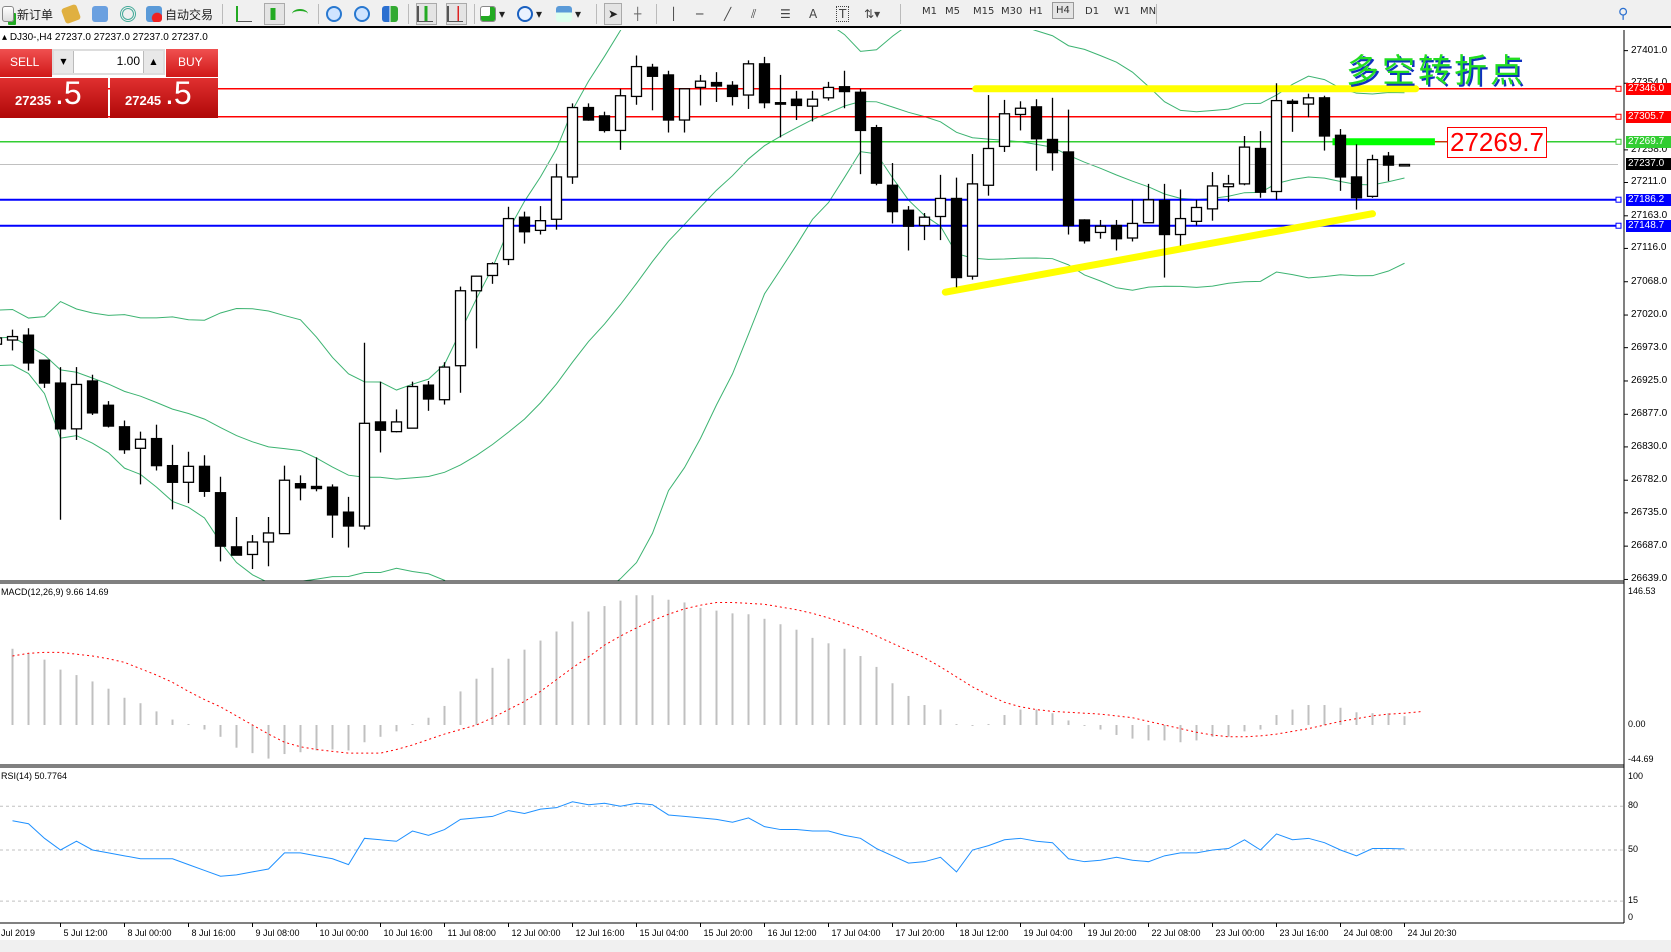 This screenshot has height=952, width=1671. I want to click on tile-windows-button, so click(391, 14).